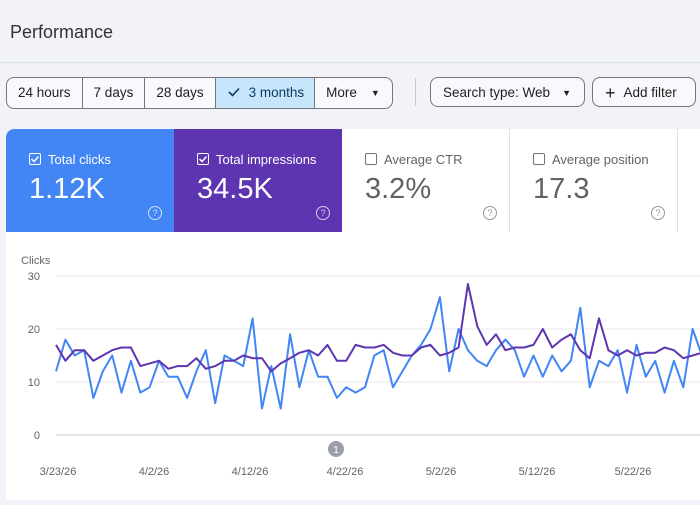 Image resolution: width=700 pixels, height=505 pixels. I want to click on page-title: Performance, so click(62, 32).